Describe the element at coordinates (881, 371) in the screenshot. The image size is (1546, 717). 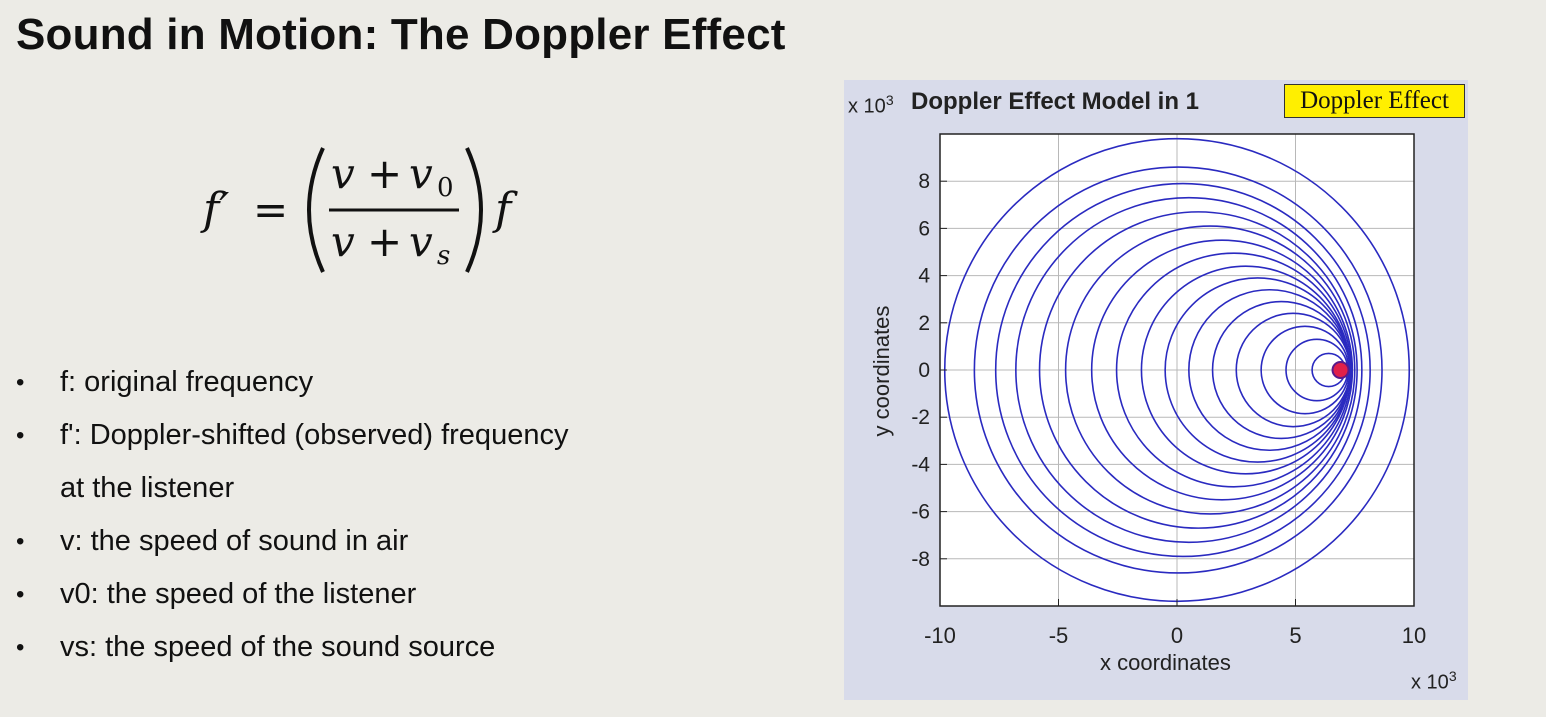
I see `y-axis-label: y coordinates` at that location.